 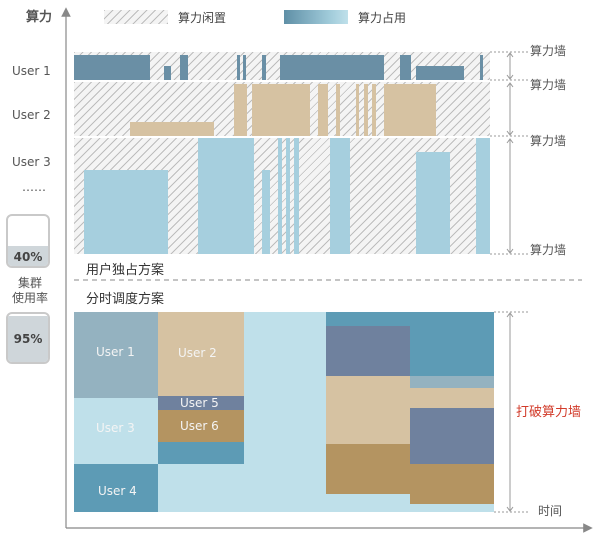 What do you see at coordinates (125, 270) in the screenshot?
I see `exclusive-scheme-title: 用户独占方案` at bounding box center [125, 270].